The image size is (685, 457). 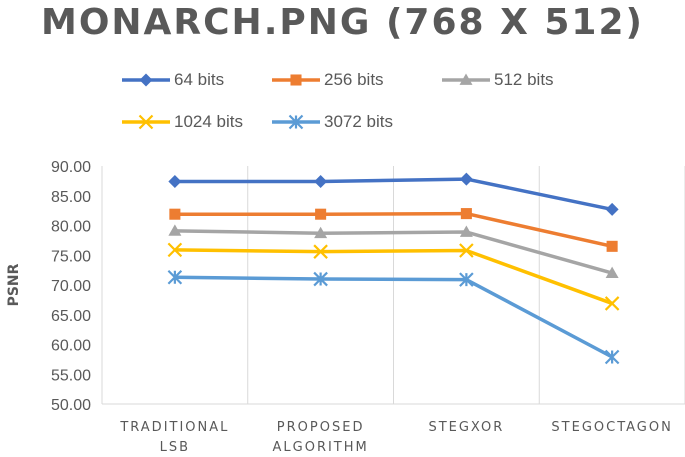 What do you see at coordinates (466, 427) in the screenshot?
I see `x-tick-label: STEGXOR` at bounding box center [466, 427].